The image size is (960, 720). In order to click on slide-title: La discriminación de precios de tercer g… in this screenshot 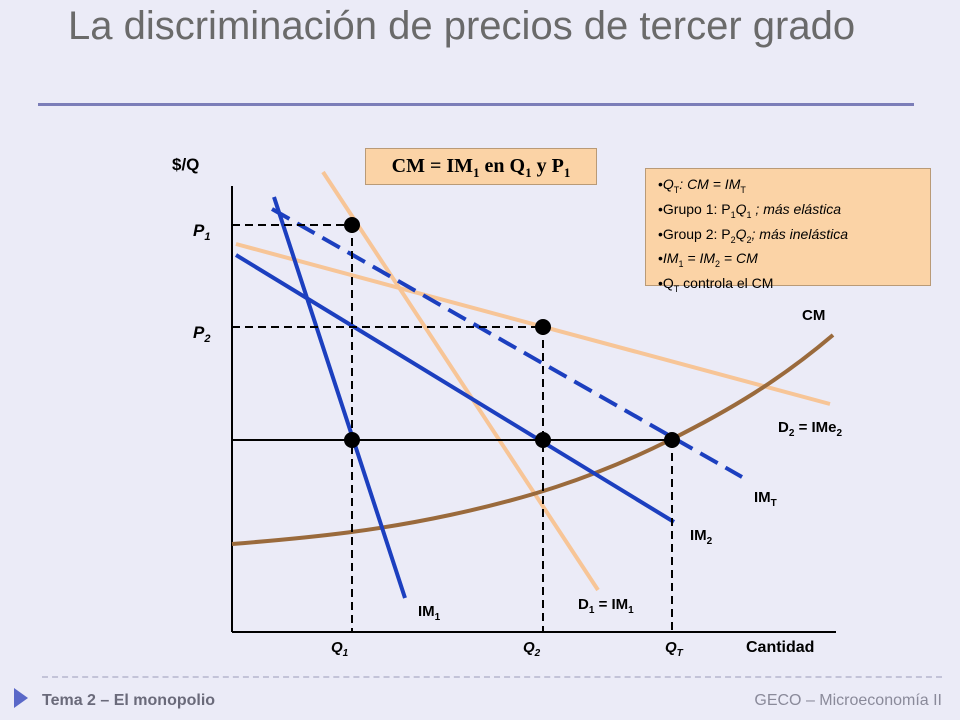, I will do `click(462, 26)`.